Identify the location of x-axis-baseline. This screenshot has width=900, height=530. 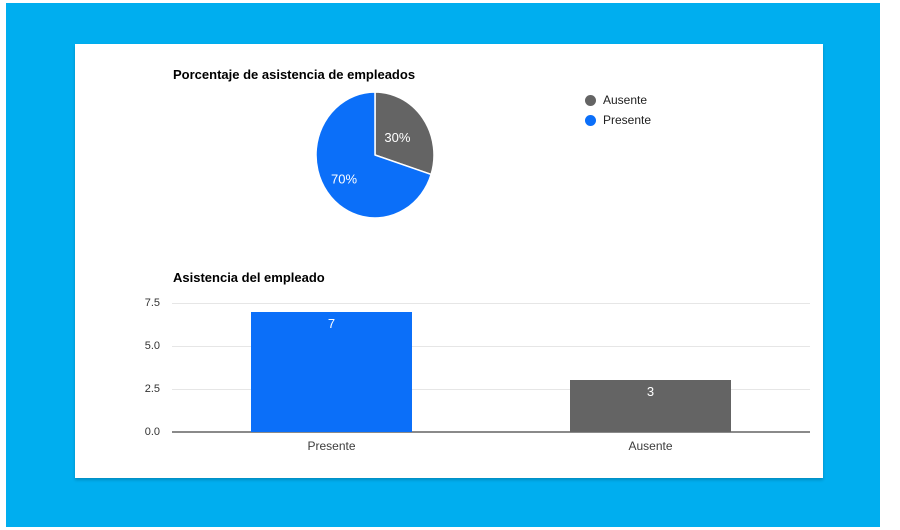
(491, 432).